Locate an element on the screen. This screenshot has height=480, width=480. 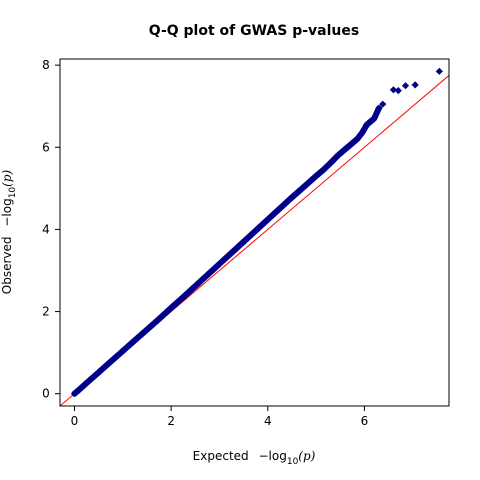
y-tick-label: 6 is located at coordinates (46, 147).